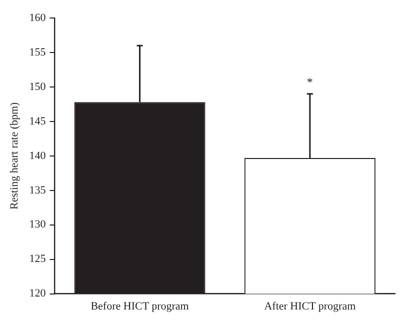 This screenshot has width=405, height=329. I want to click on y-axis-title: Resting heart rate (bpm), so click(14, 156).